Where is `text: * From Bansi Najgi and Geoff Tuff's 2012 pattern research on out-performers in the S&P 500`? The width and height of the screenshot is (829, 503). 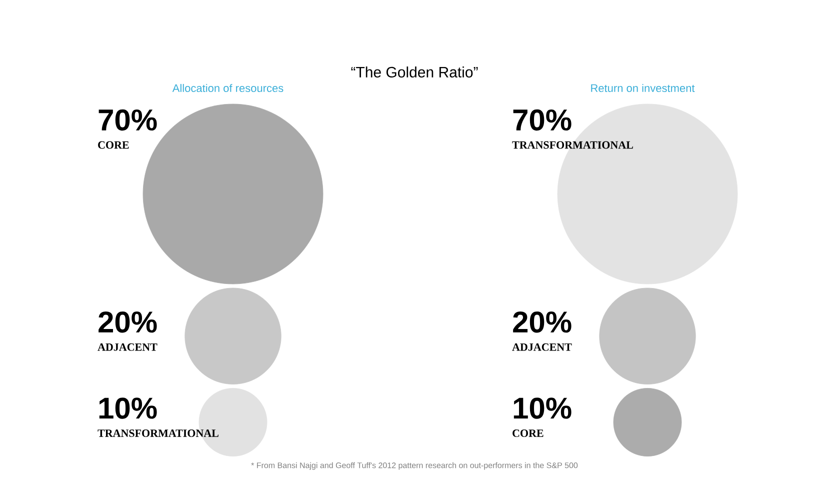 text: * From Bansi Najgi and Geoff Tuff's 2012 pattern research on out-performers in the S&P 500 is located at coordinates (414, 466).